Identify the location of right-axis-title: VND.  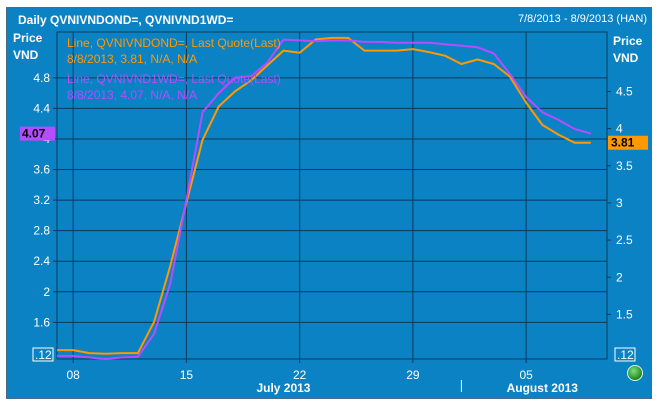
(626, 58).